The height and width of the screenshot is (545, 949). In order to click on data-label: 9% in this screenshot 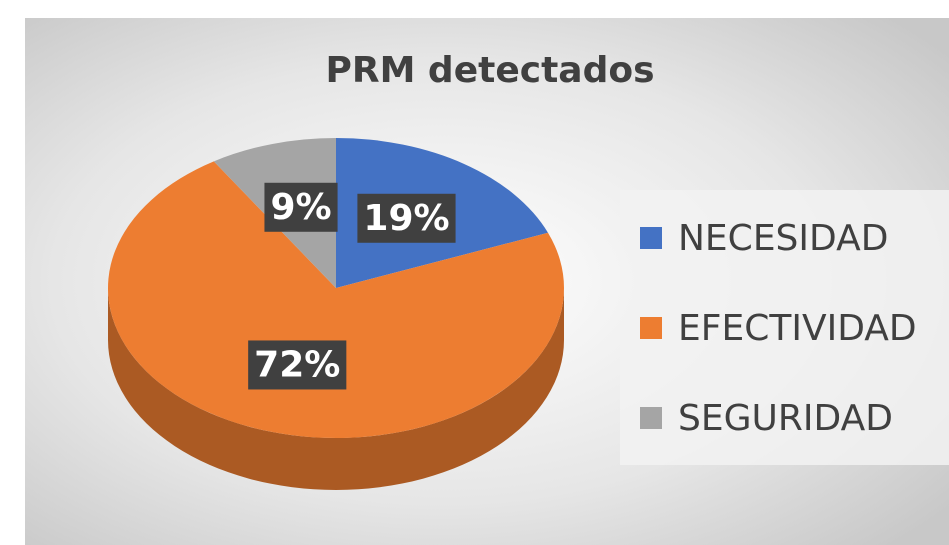, I will do `click(300, 207)`.